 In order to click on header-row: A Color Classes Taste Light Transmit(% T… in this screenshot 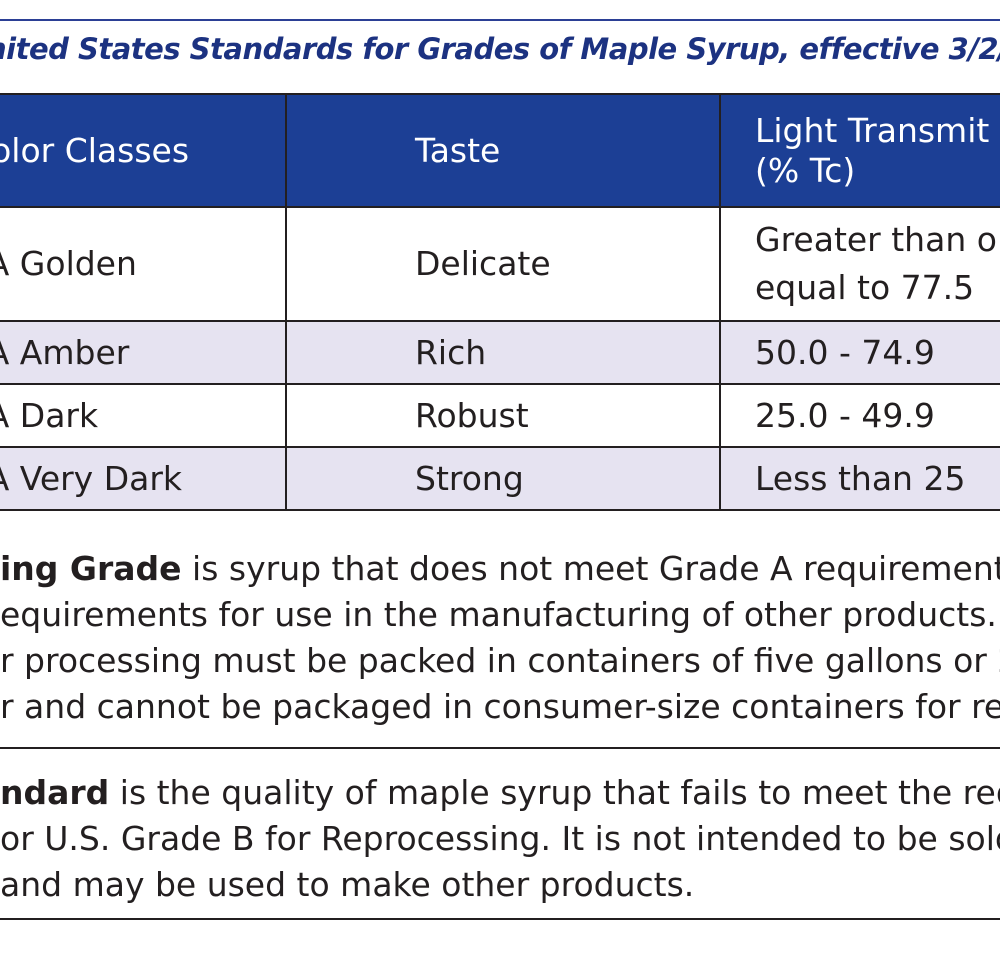, I will do `click(500, 150)`.